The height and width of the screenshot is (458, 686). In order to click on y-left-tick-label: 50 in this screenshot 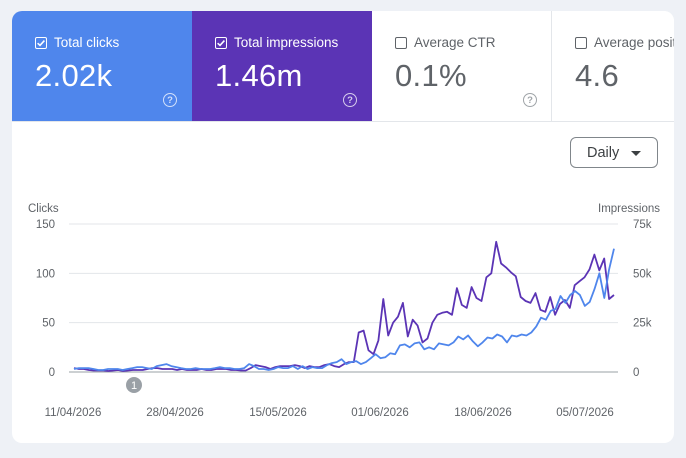, I will do `click(48, 324)`.